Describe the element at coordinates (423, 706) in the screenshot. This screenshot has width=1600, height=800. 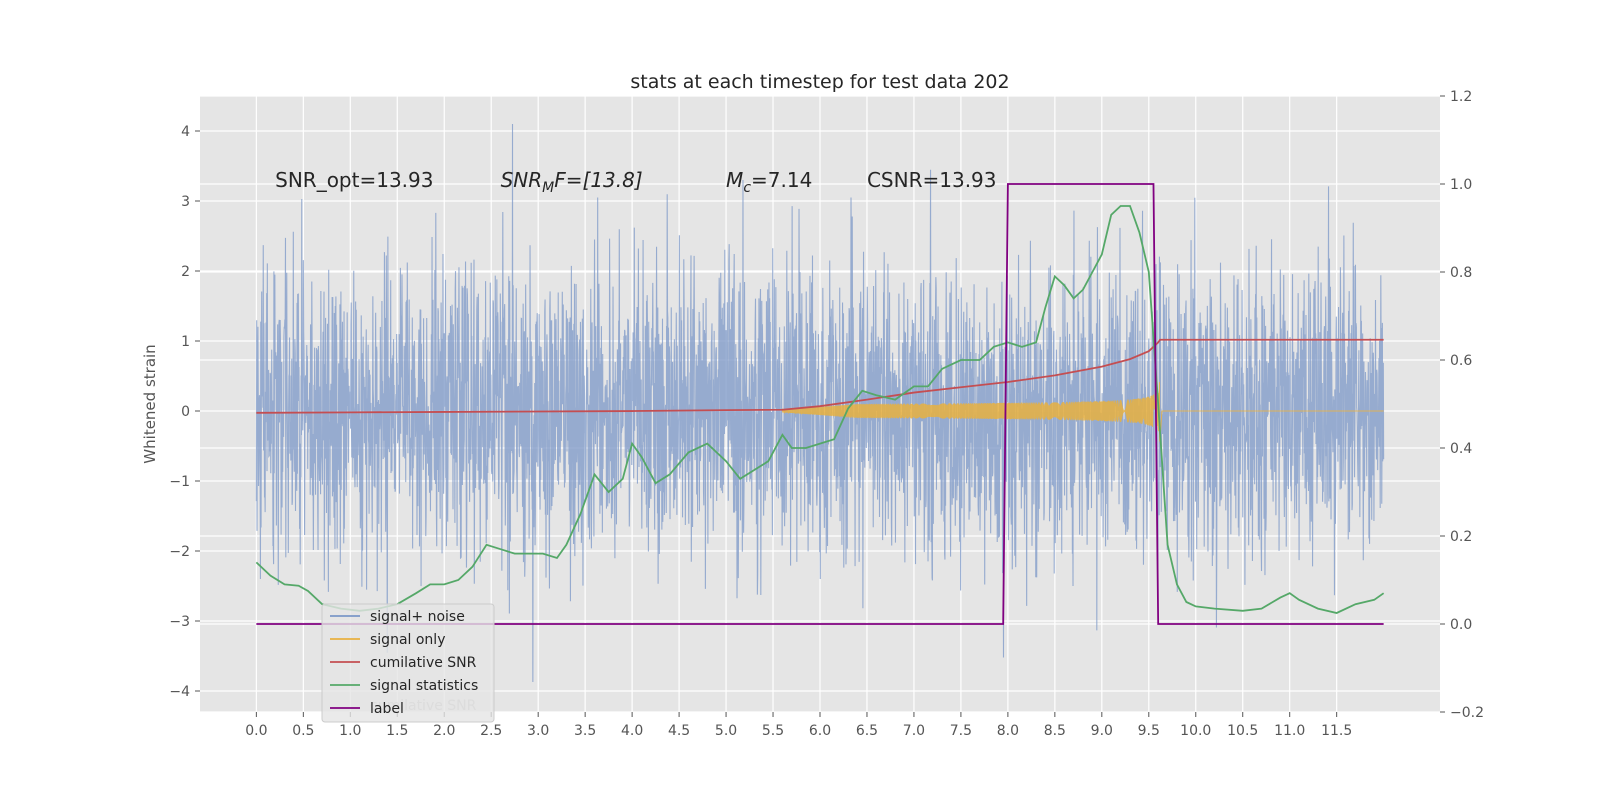
I see `legend-ghost-text: cumilative SNR` at that location.